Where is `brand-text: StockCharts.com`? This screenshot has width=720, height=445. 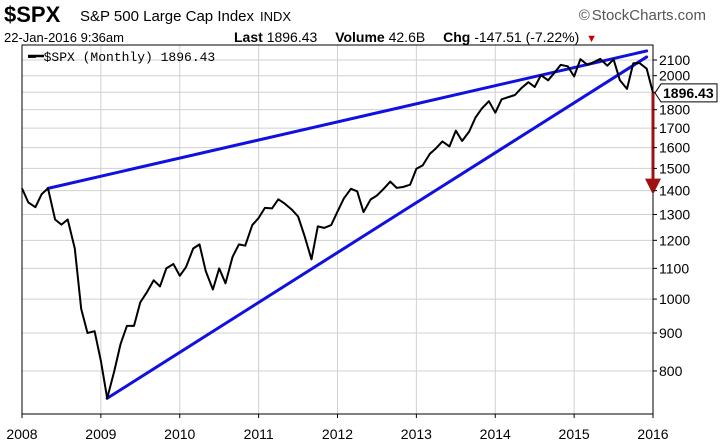
brand-text: StockCharts.com is located at coordinates (648, 15).